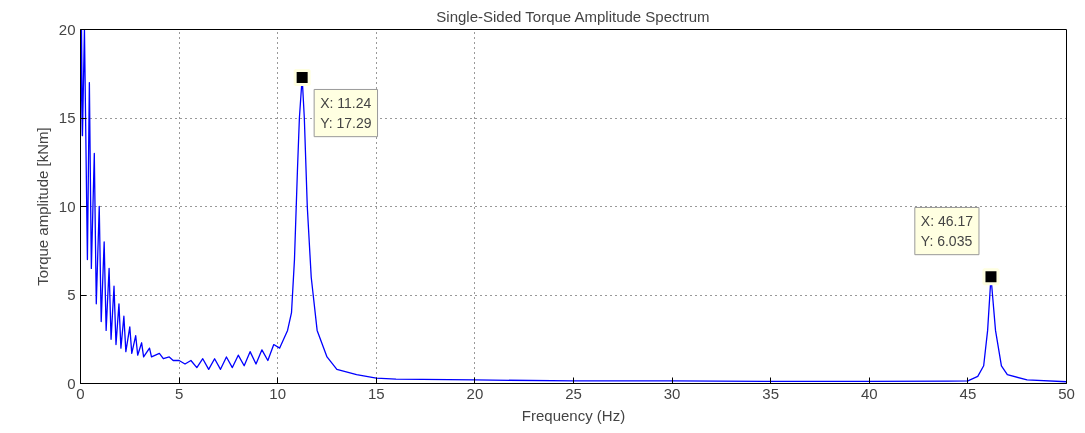 The image size is (1085, 433). Describe the element at coordinates (67, 117) in the screenshot. I see `y-tick-label: 15` at that location.